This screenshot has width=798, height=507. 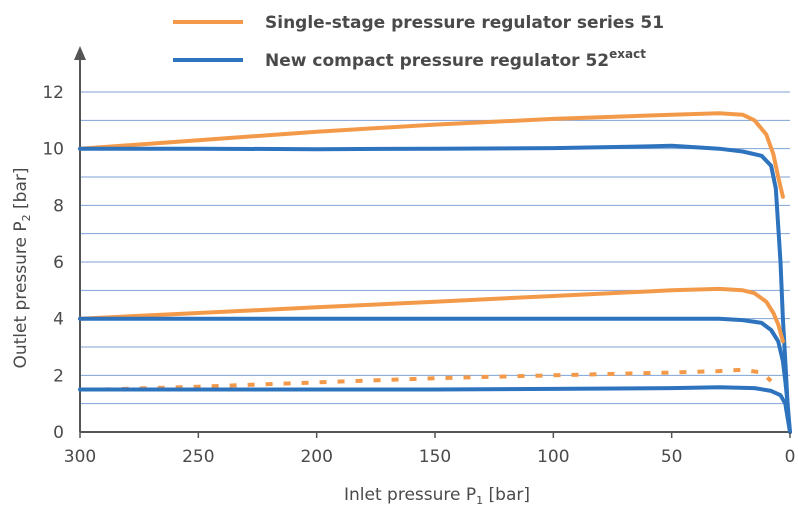 What do you see at coordinates (53, 150) in the screenshot?
I see `y-tick-label: 10` at bounding box center [53, 150].